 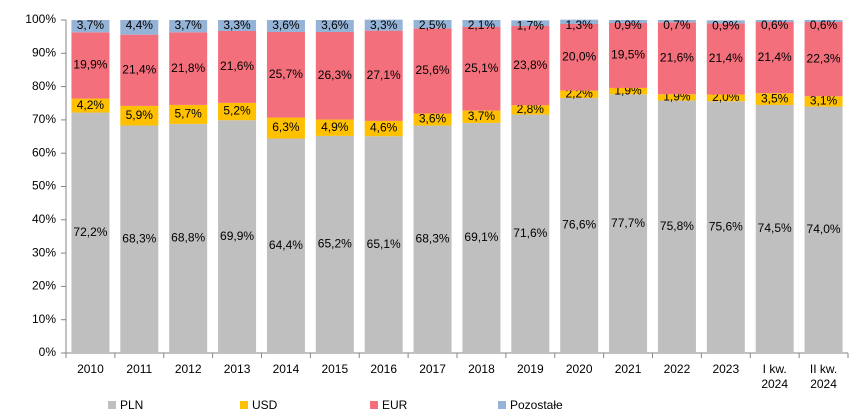 I want to click on data-label: 3,6%, so click(x=433, y=119).